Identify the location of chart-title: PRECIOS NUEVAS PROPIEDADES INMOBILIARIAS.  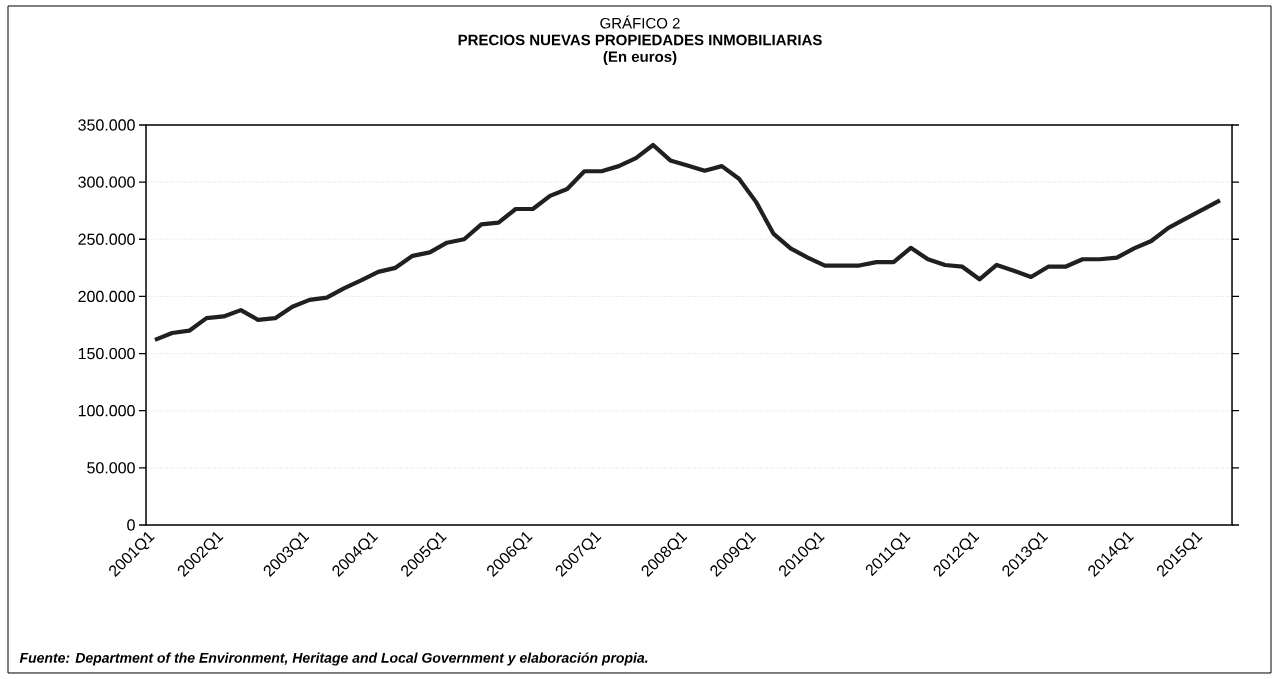
(640, 40).